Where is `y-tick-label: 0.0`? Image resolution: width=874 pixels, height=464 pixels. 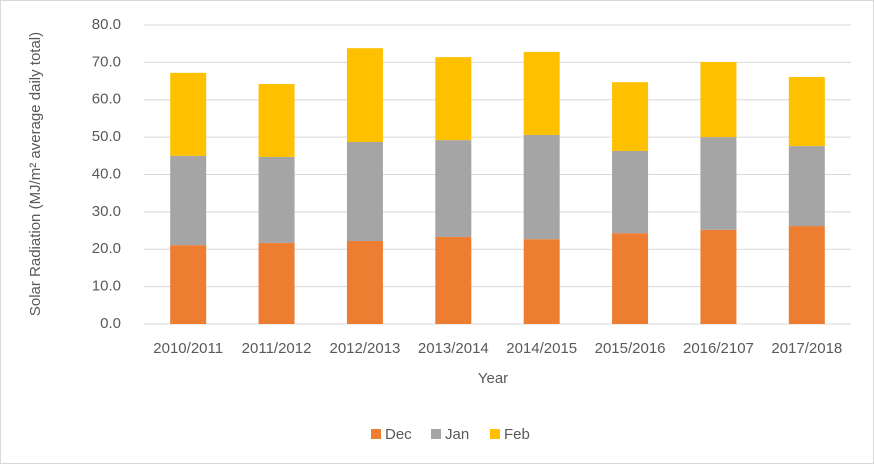
y-tick-label: 0.0 is located at coordinates (110, 323).